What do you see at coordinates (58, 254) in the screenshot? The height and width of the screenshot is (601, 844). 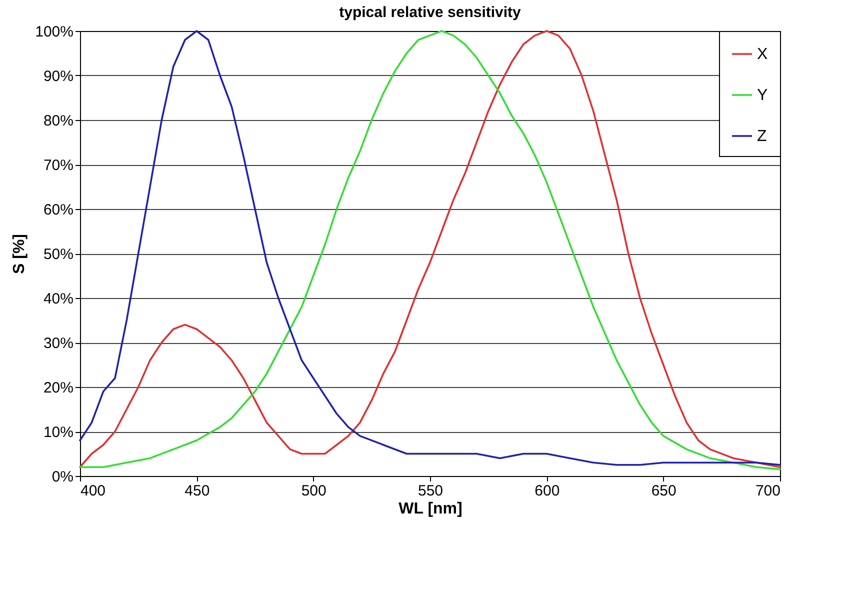 I see `y-tick-label: 50%` at bounding box center [58, 254].